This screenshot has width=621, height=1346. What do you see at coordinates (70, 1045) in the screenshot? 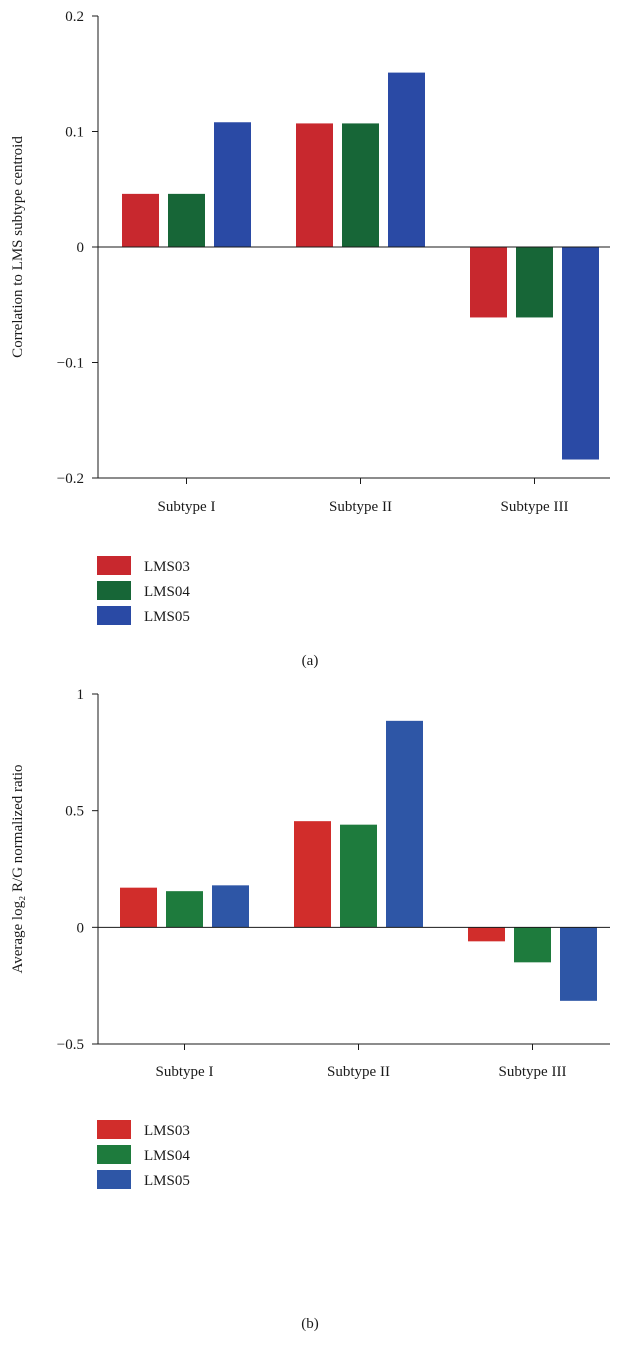
I see `panel-b-y-tick-label-3: −0.5` at bounding box center [70, 1045].